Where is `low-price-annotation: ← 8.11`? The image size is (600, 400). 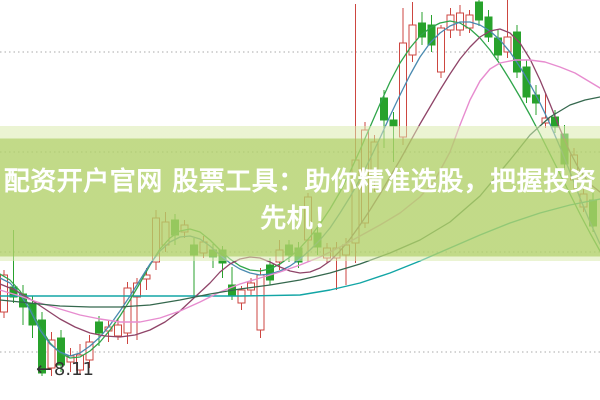 low-price-annotation: ← 8.11 is located at coordinates (65, 369).